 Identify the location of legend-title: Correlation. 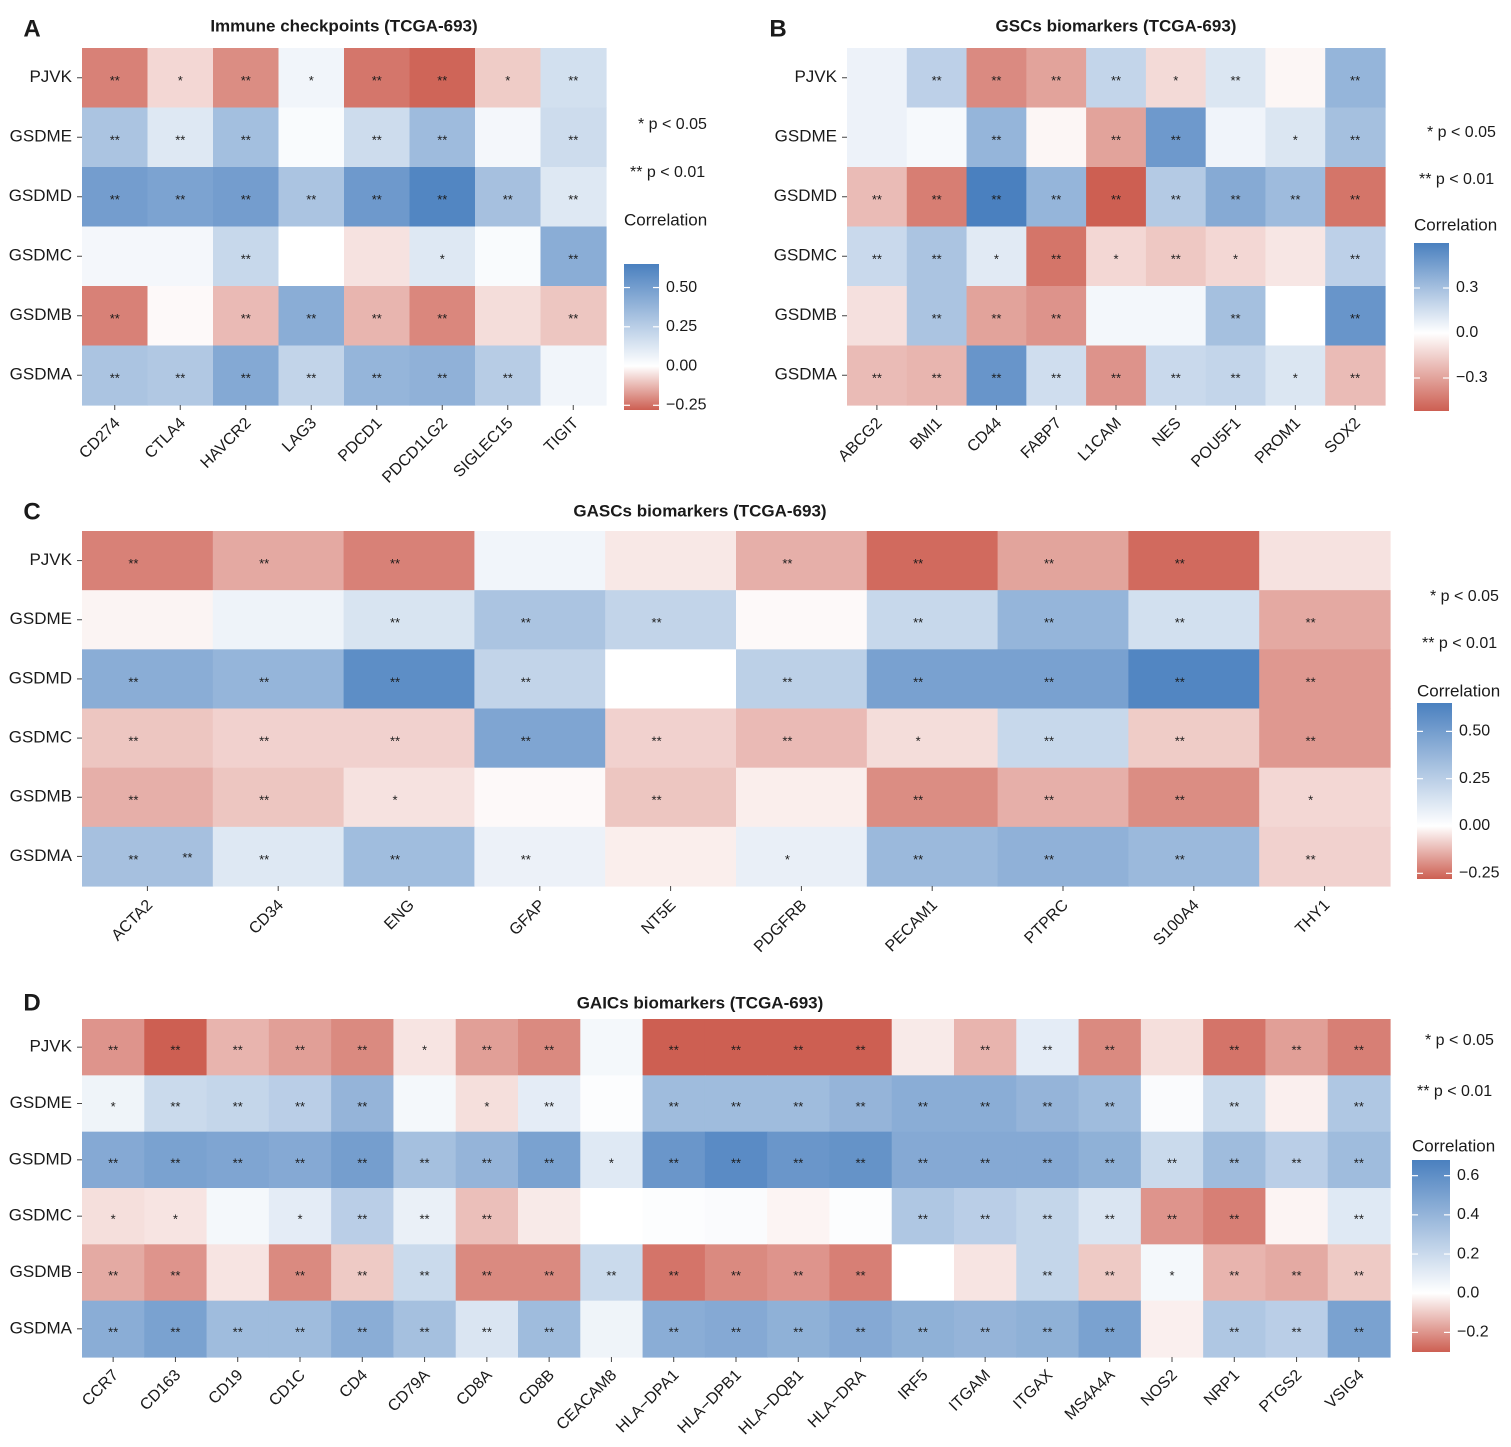
(1453, 1145).